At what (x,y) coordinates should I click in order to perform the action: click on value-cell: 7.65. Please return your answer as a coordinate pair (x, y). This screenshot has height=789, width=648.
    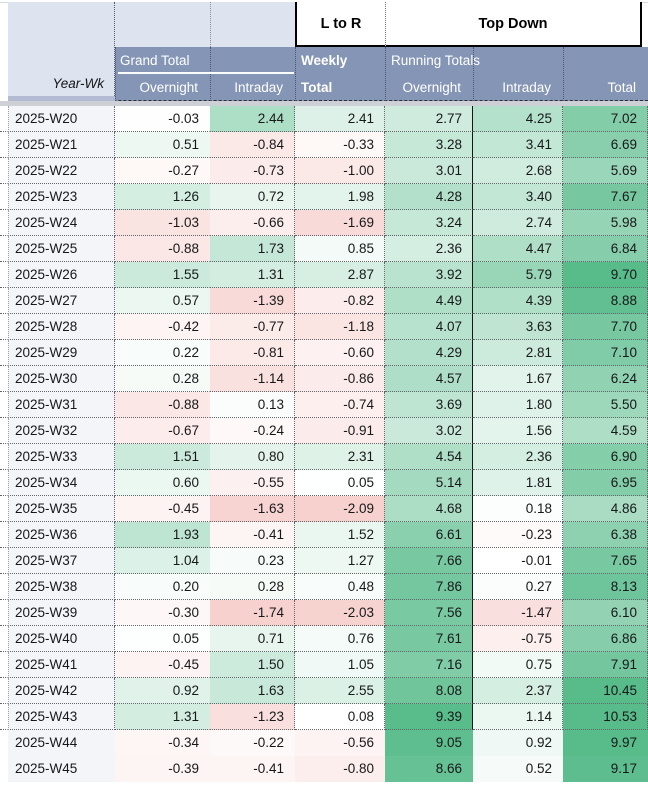
    Looking at the image, I should click on (605, 561).